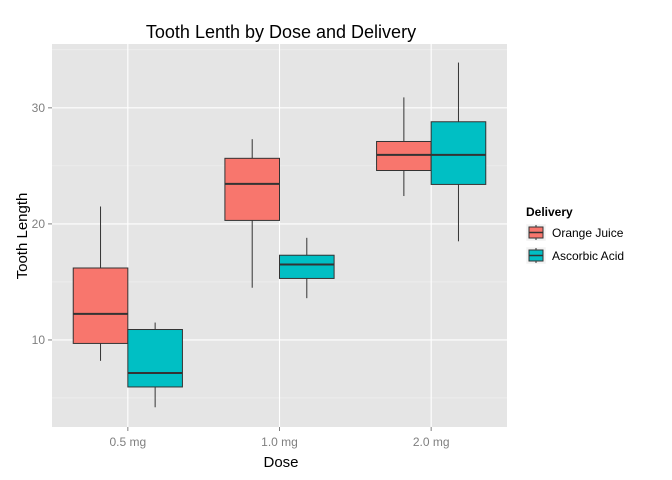 The image size is (672, 480). I want to click on y-tick-label: 30, so click(39, 108).